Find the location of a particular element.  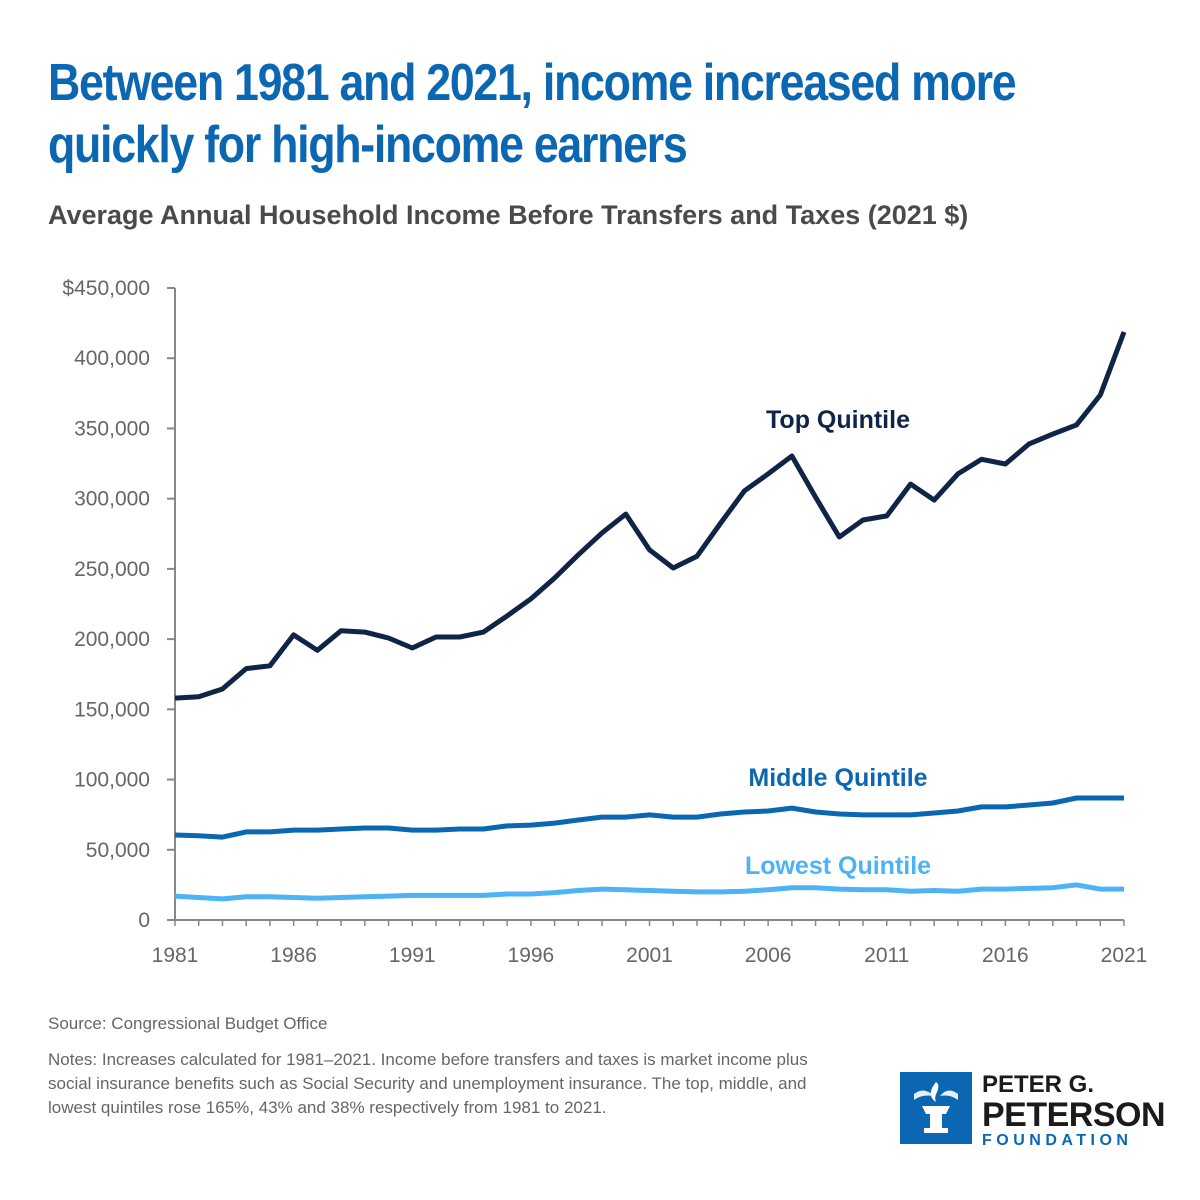

logo-line3: FOUNDATION is located at coordinates (1057, 1140).